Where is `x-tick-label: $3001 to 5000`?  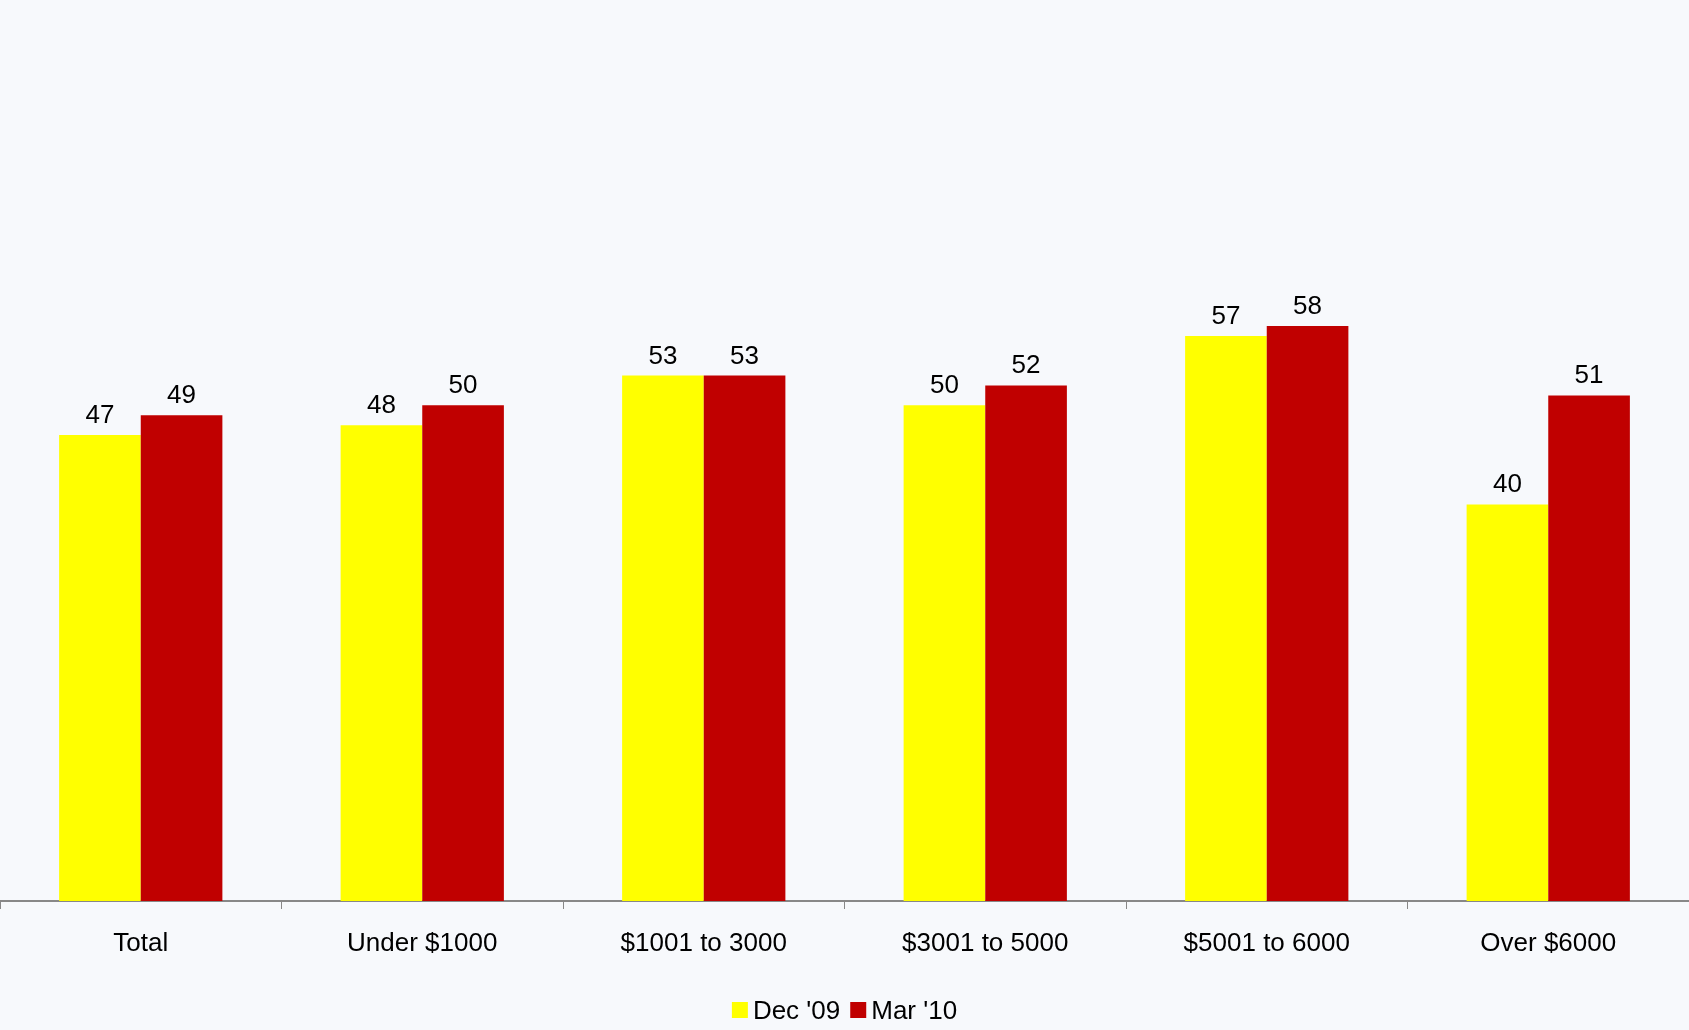
x-tick-label: $3001 to 5000 is located at coordinates (985, 942).